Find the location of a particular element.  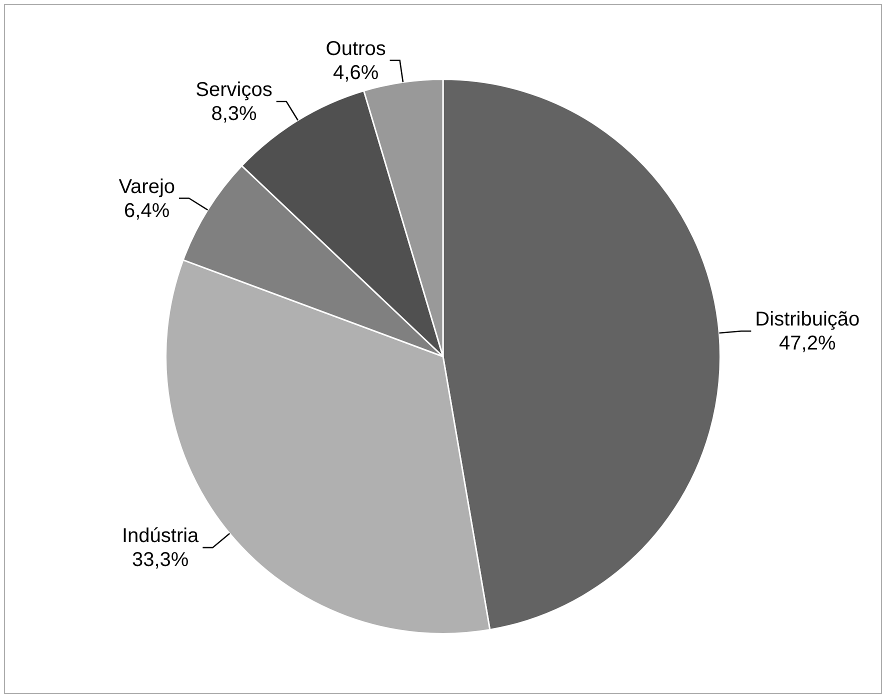

slice-label: Varejo is located at coordinates (147, 187).